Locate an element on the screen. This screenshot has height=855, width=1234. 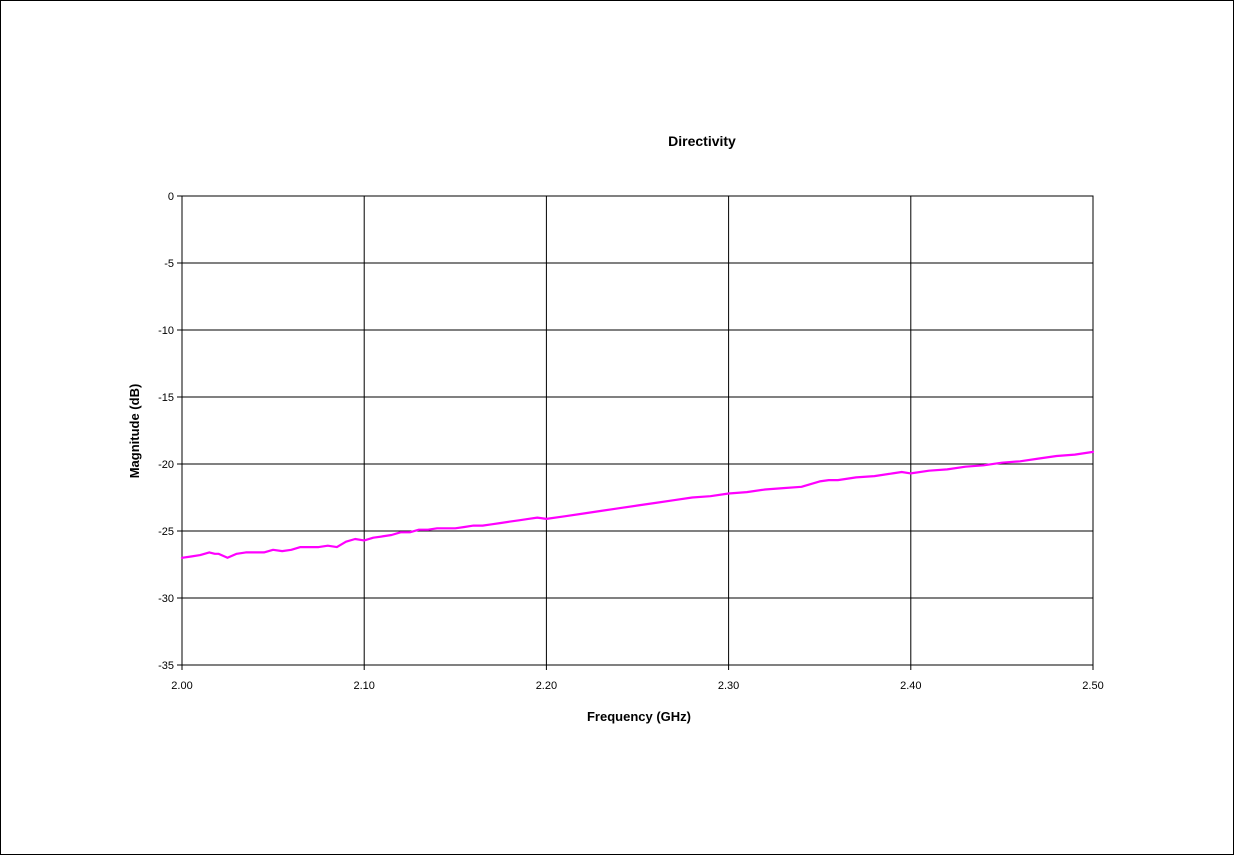
y-tick-label: -5 is located at coordinates (169, 264).